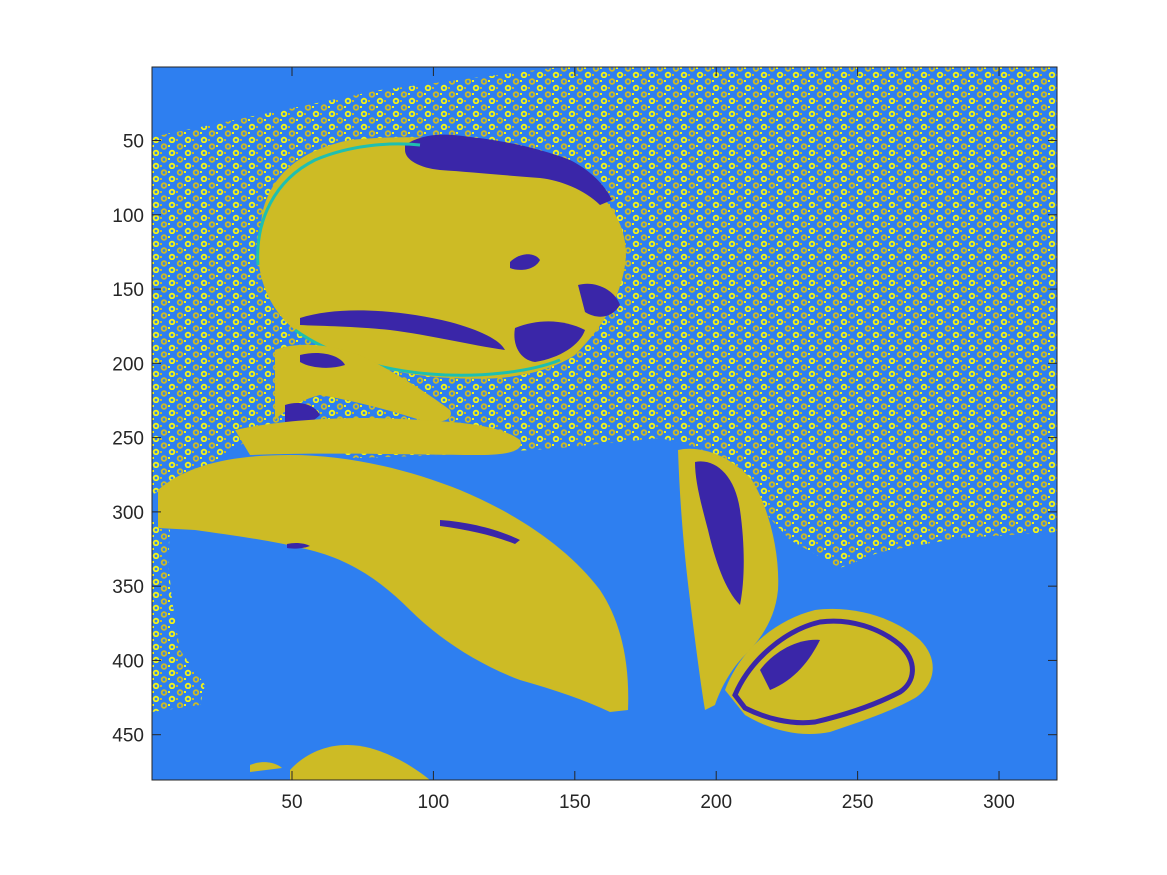  Describe the element at coordinates (402, 330) in the screenshot. I see `jaw-shadow` at that location.